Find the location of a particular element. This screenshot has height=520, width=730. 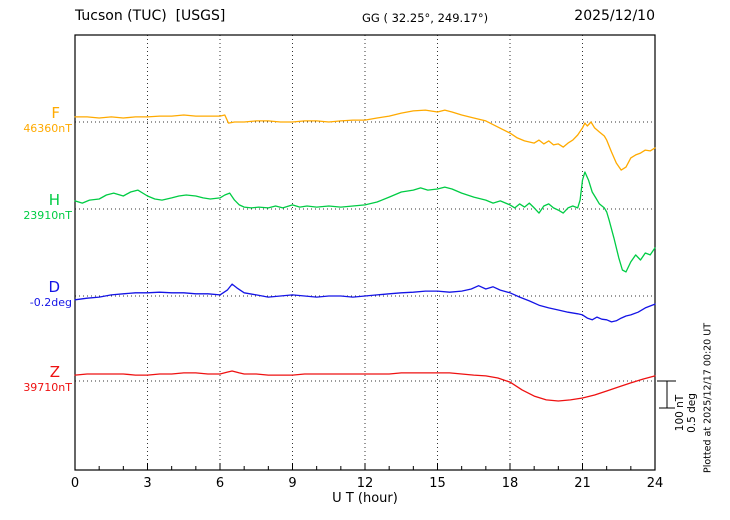

x-tick-label: 12 is located at coordinates (365, 483).